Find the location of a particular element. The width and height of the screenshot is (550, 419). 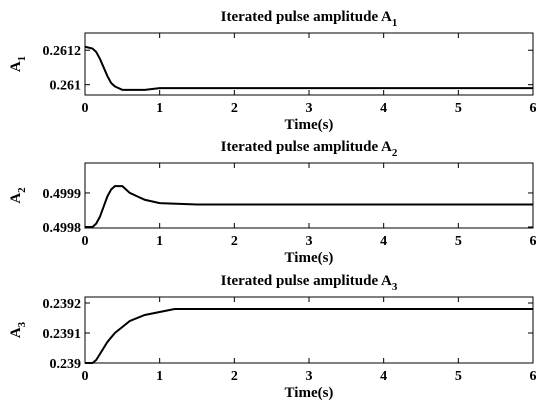

subplot-title: Iterated pulse amplitude A3 is located at coordinates (309, 283).